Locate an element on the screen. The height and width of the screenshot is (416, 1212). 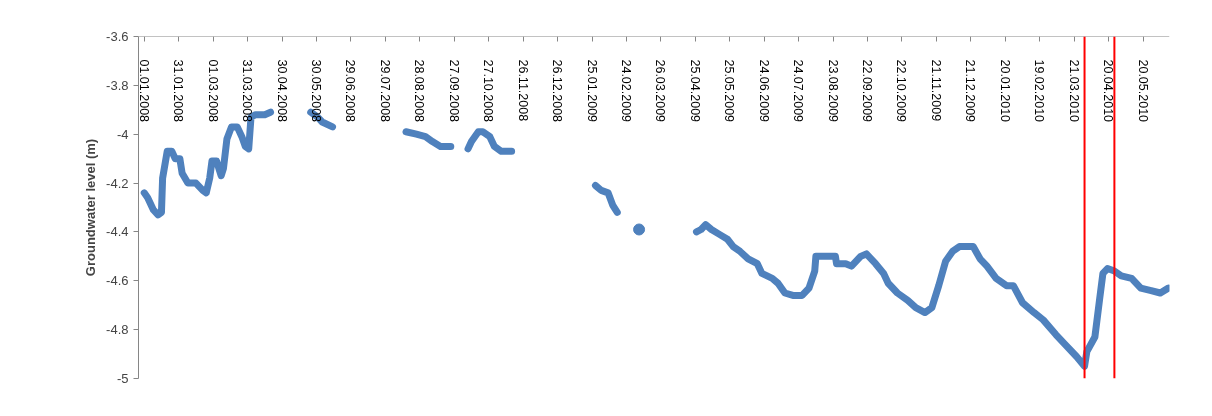
x-tick-label: 24.06.2009 is located at coordinates (763, 91).